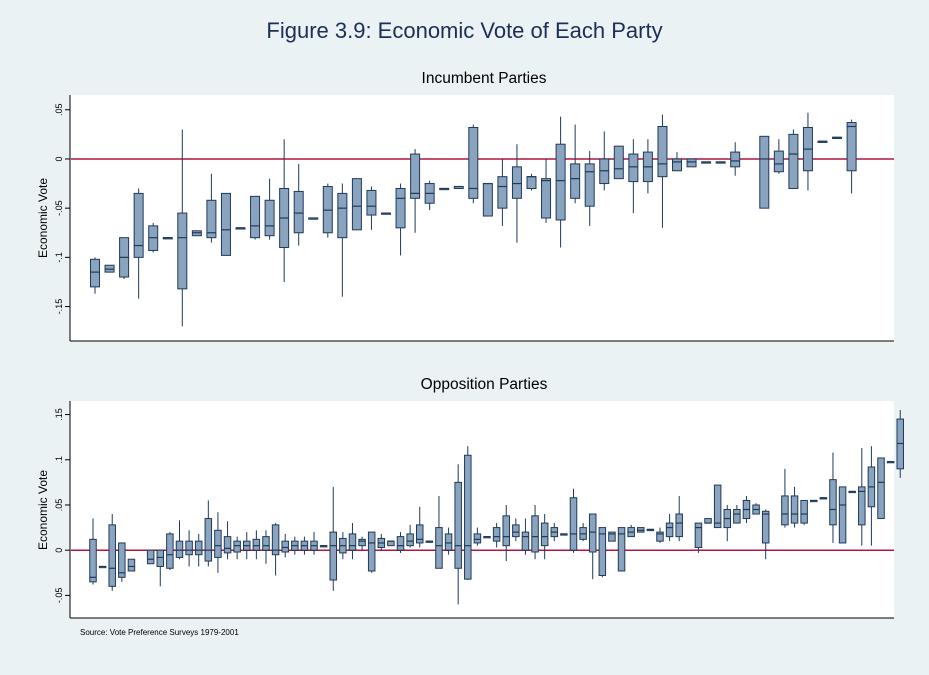  What do you see at coordinates (43, 218) in the screenshot?
I see `incumbent-y-axis-label: Economic Vote` at bounding box center [43, 218].